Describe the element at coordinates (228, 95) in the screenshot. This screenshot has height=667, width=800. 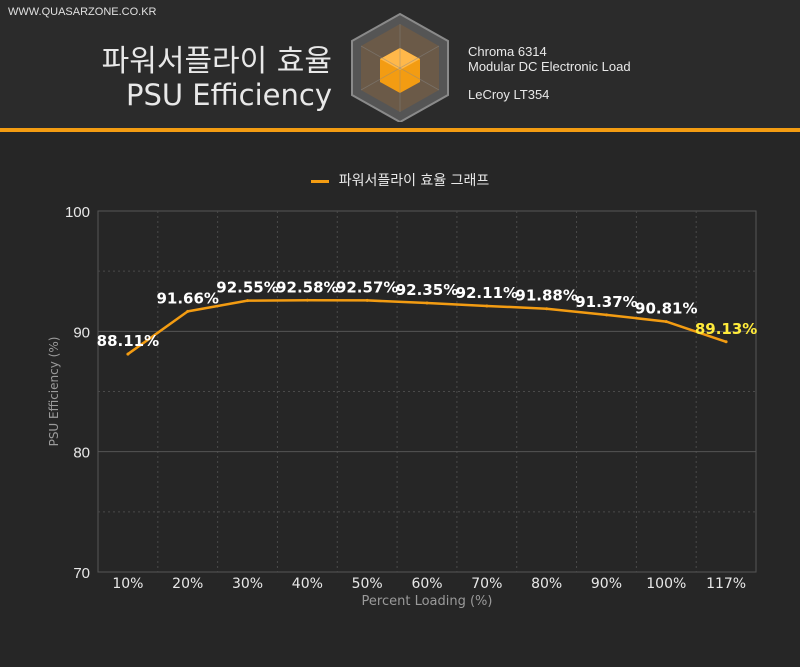
I see `page-title-english: PSU Efficiency` at that location.